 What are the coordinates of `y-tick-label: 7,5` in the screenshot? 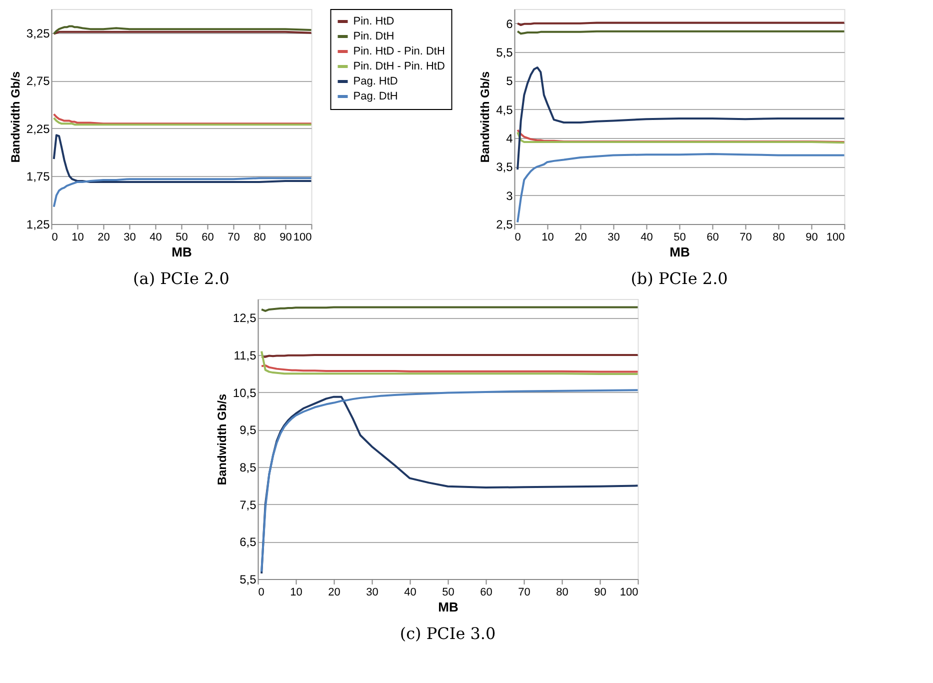 It's located at (248, 505).